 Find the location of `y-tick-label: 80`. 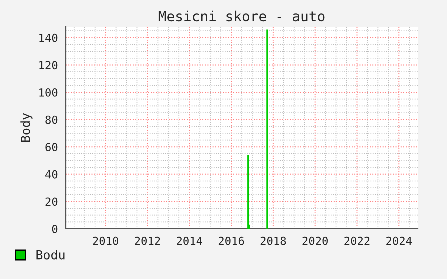

y-tick-label: 80 is located at coordinates (52, 120).